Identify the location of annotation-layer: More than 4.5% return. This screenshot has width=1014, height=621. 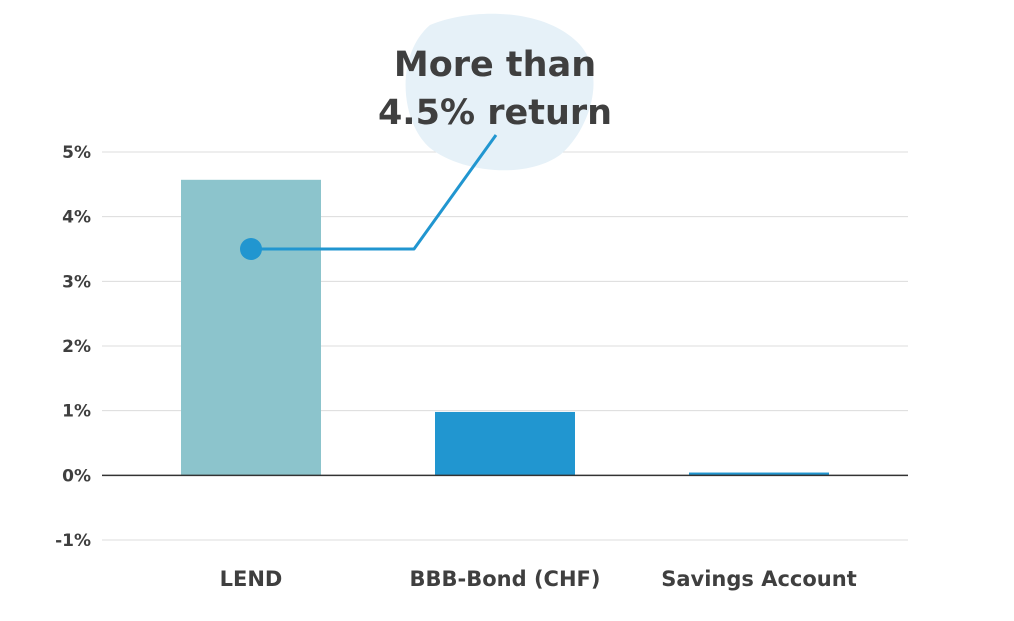
(426, 152).